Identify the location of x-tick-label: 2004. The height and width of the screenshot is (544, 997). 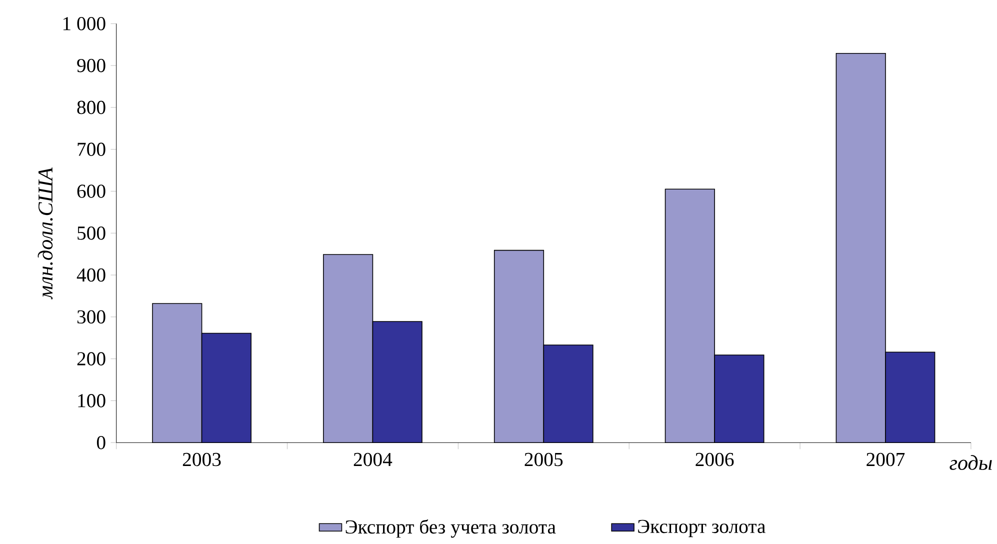
(373, 459).